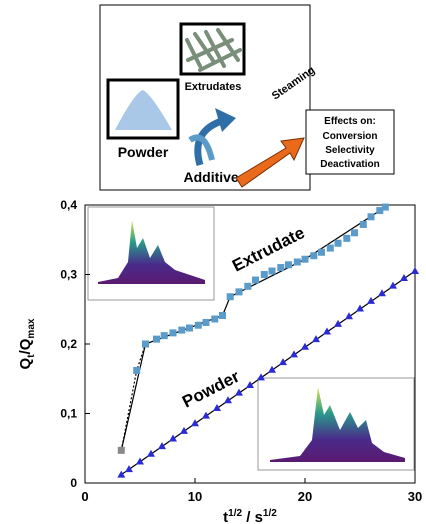 This screenshot has height=524, width=426. Describe the element at coordinates (350, 150) in the screenshot. I see `effects-item: Selectivity` at that location.